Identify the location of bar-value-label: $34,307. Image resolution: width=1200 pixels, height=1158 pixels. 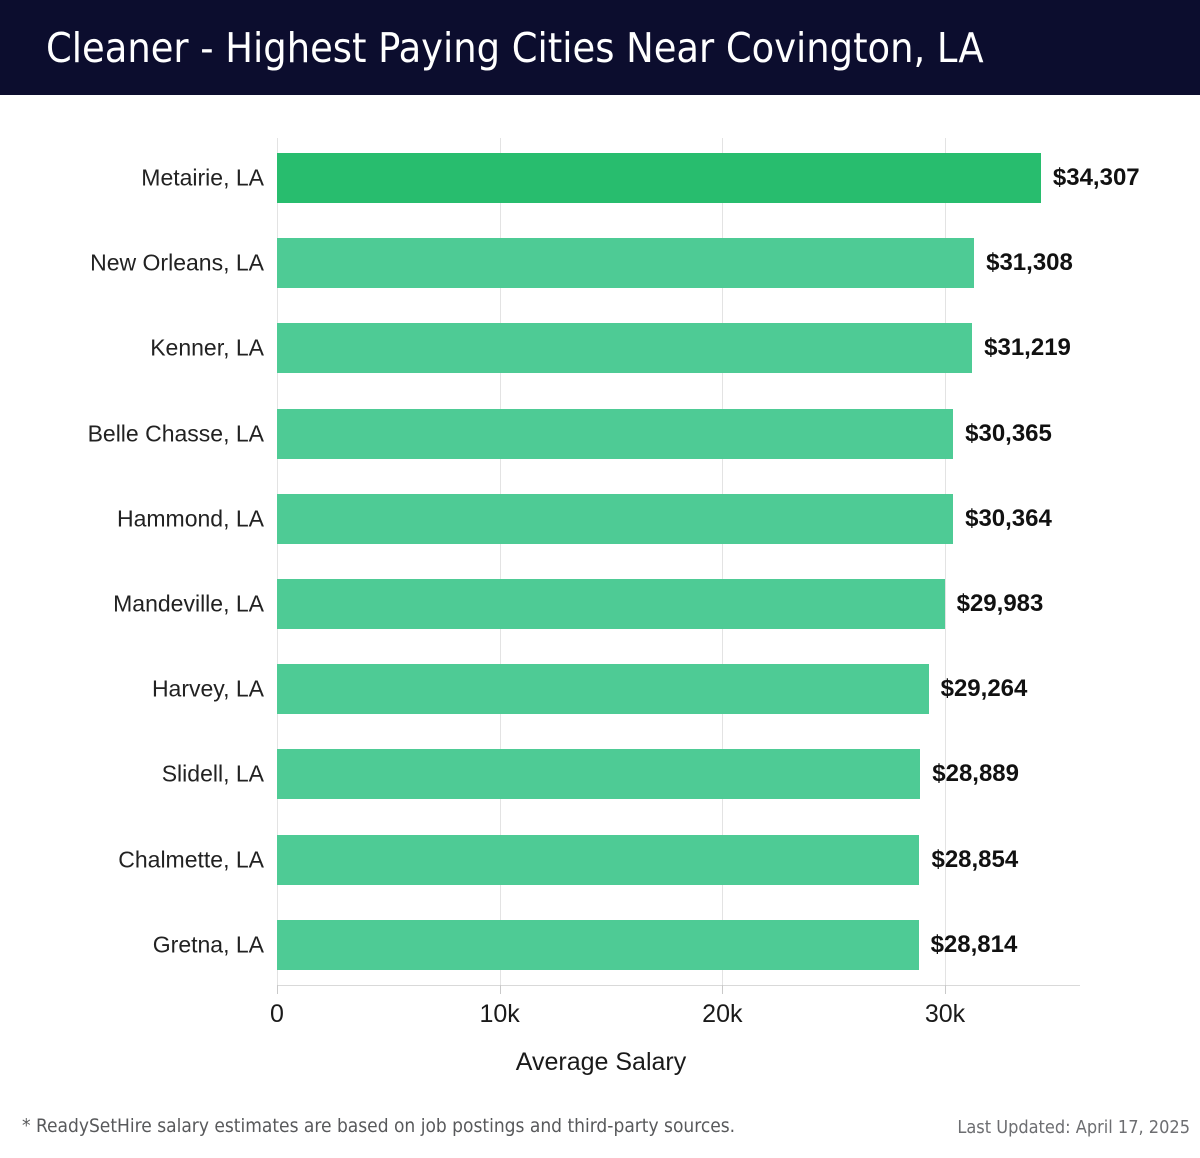
(1096, 177).